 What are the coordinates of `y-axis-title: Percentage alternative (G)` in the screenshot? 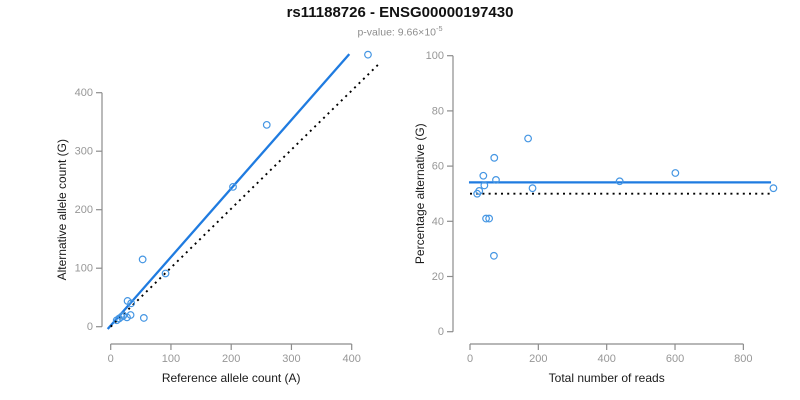 It's located at (420, 193).